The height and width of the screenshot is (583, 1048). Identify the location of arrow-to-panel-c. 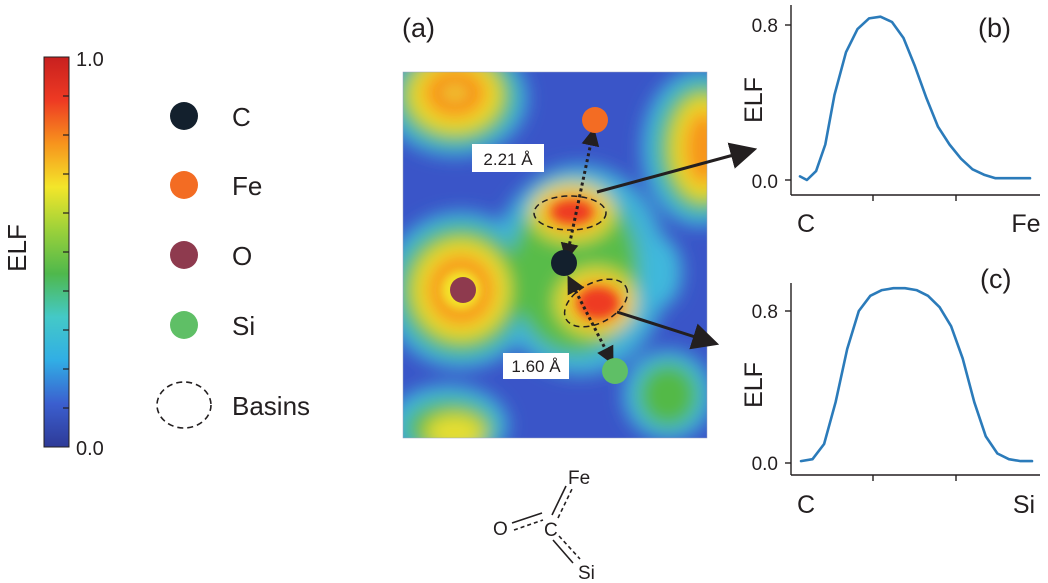
(668, 330).